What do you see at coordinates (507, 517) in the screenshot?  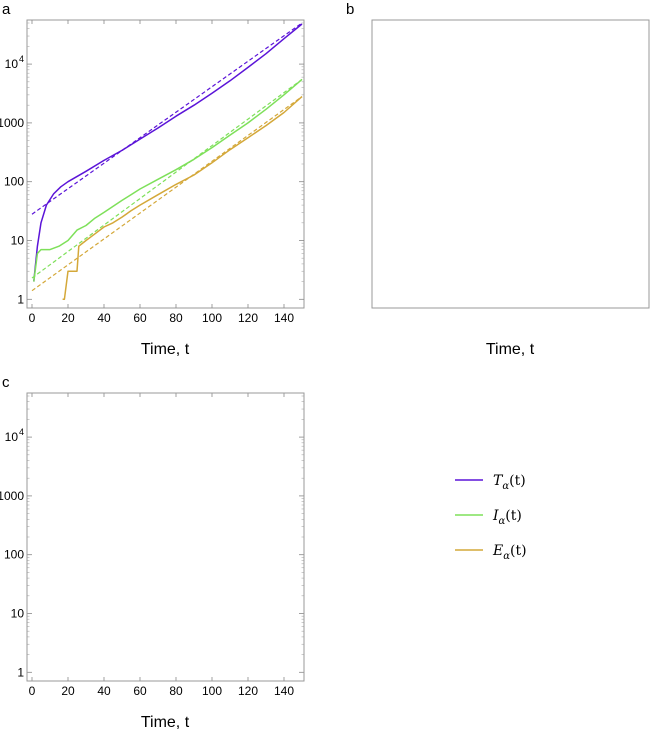 I see `legend-label: Iα(t)` at bounding box center [507, 517].